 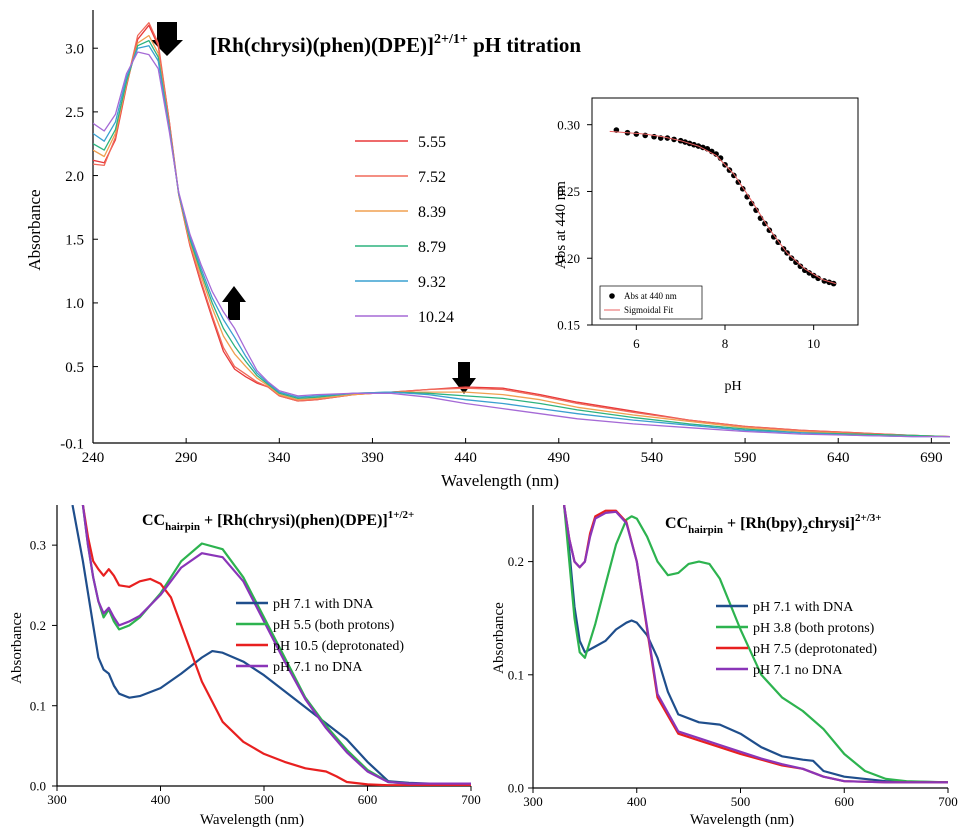 I want to click on main-y-axis-label: Absorbance, so click(x=34, y=229).